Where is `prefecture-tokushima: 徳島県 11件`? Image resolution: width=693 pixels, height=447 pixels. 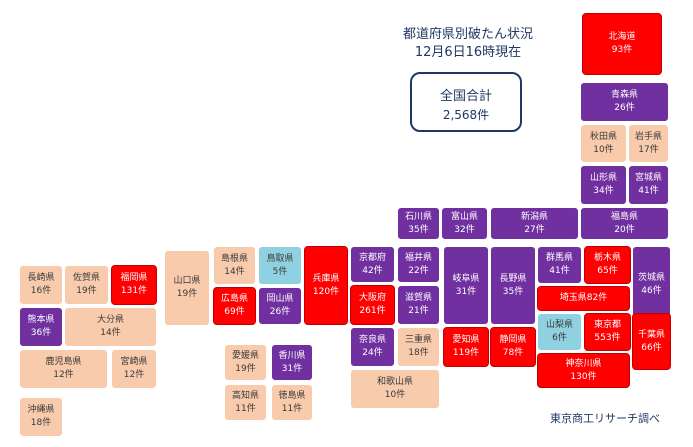
prefecture-tokushima: 徳島県 11件 is located at coordinates (292, 402).